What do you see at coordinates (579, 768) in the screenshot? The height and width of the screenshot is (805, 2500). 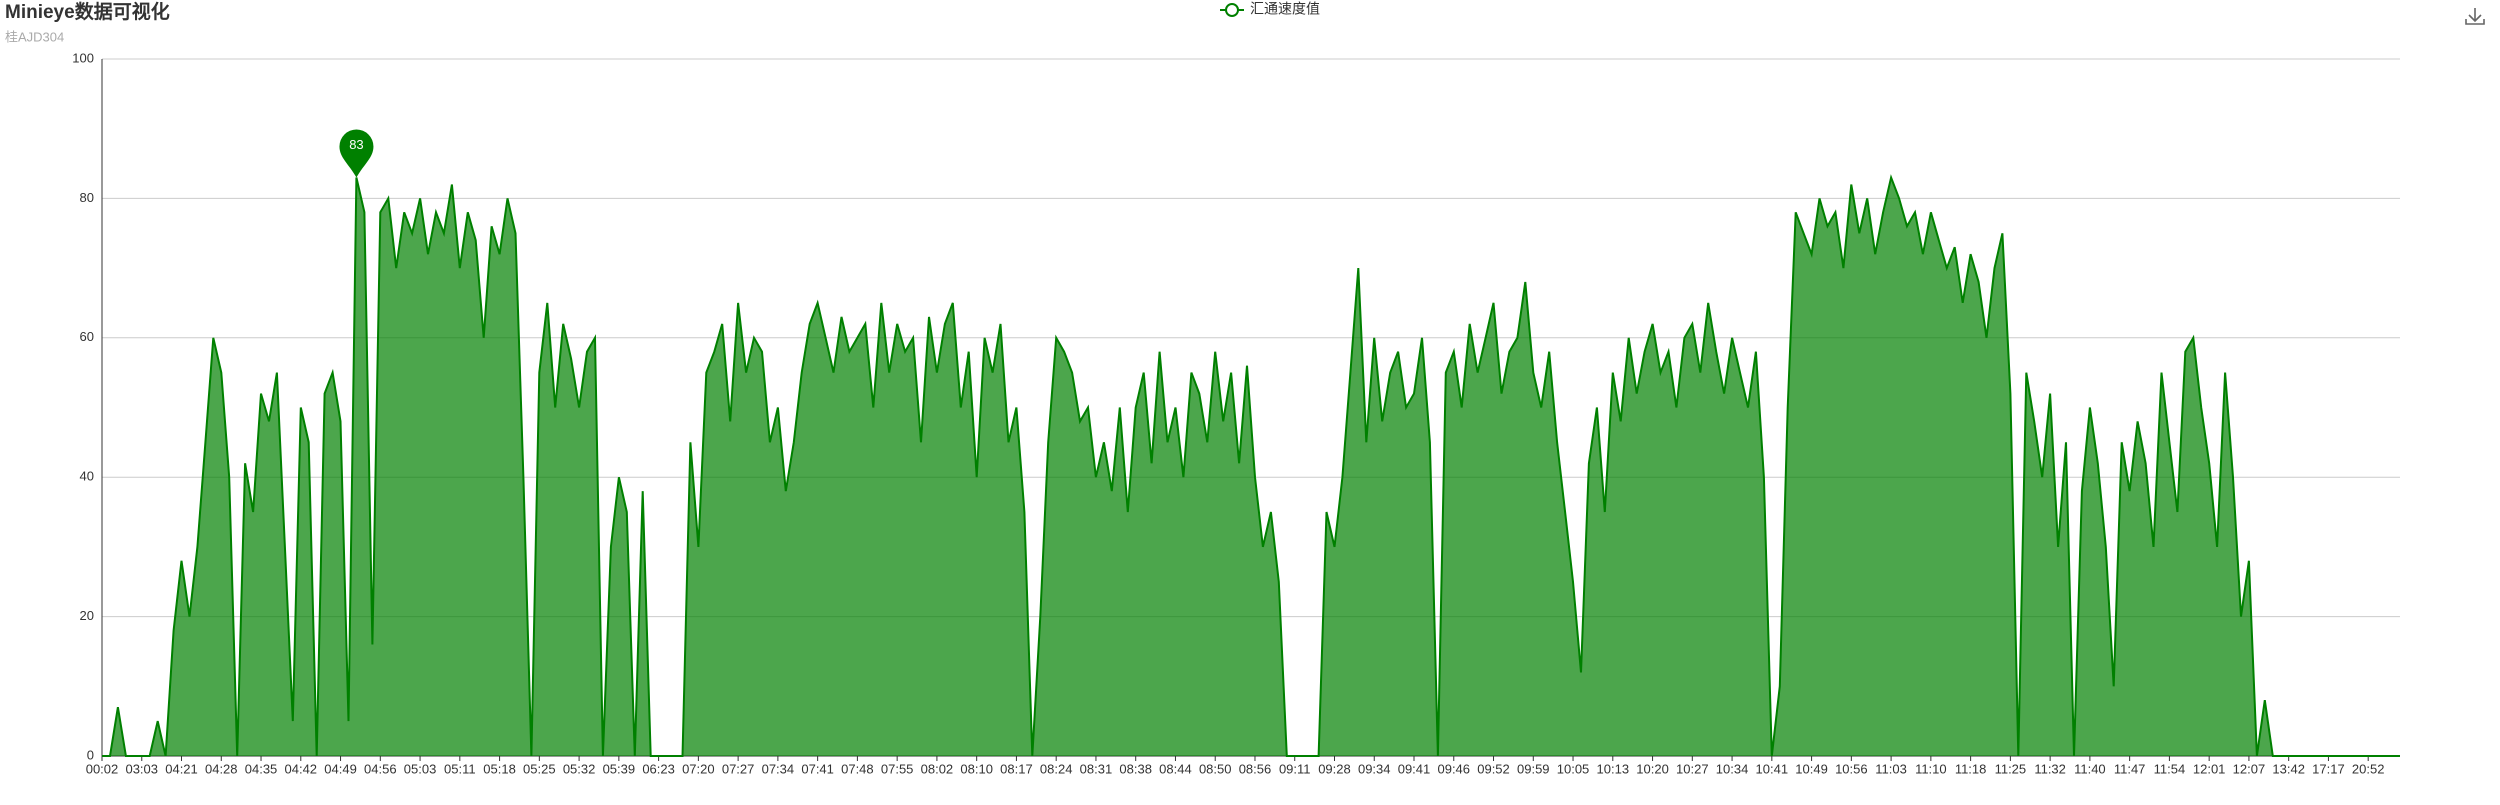 I see `x-tick-label: 05:32` at bounding box center [579, 768].